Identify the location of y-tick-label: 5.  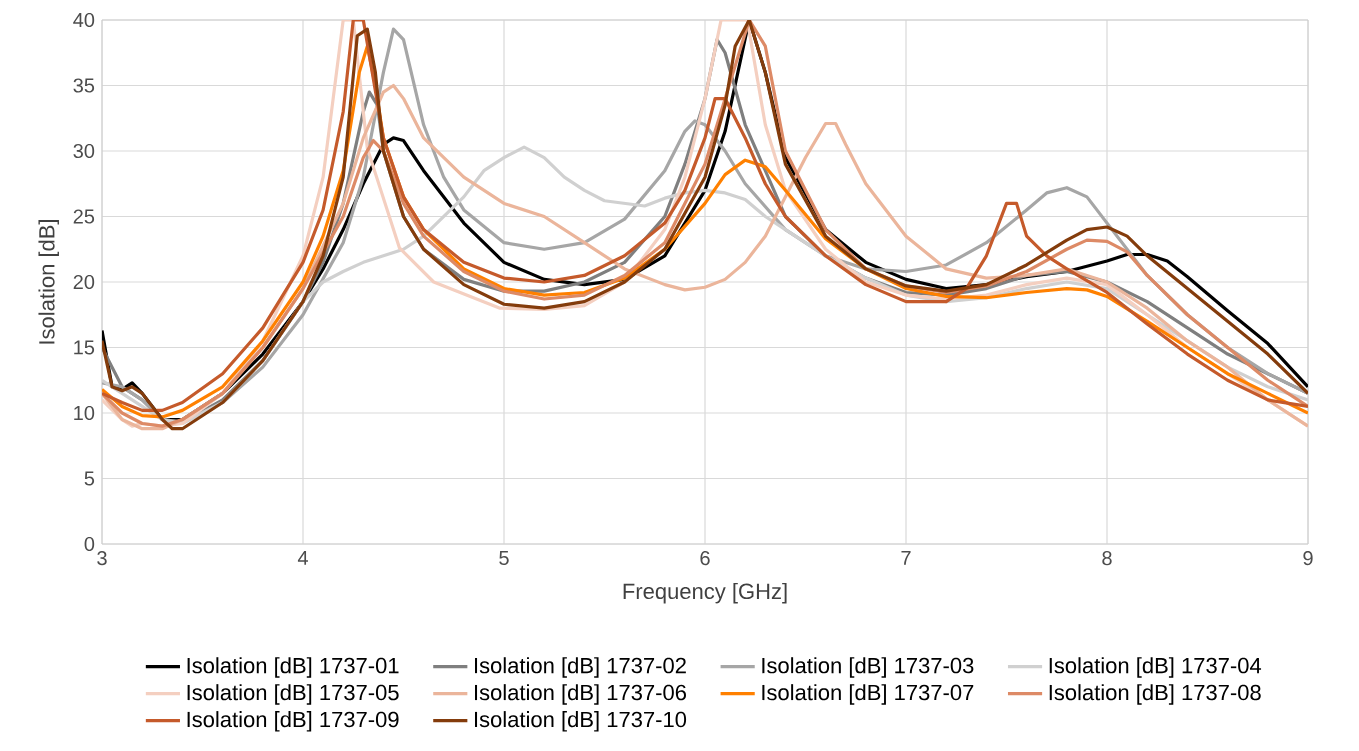
(89, 478).